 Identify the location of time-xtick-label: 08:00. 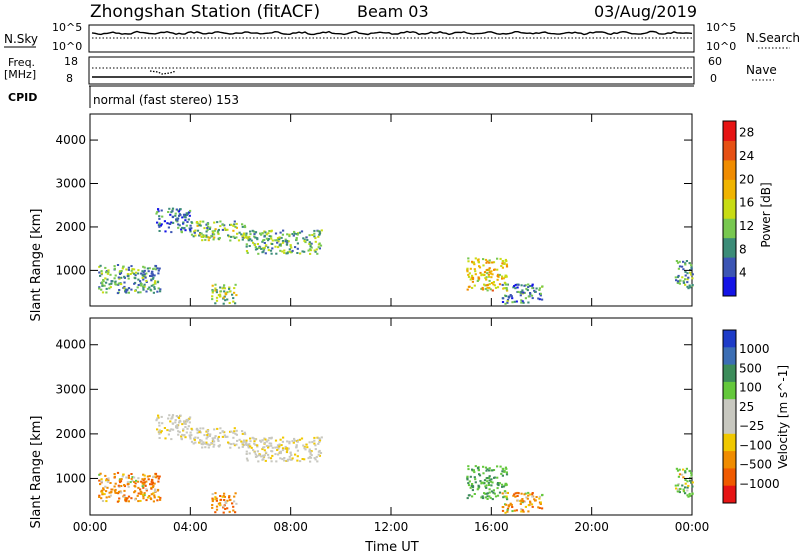
(290, 527).